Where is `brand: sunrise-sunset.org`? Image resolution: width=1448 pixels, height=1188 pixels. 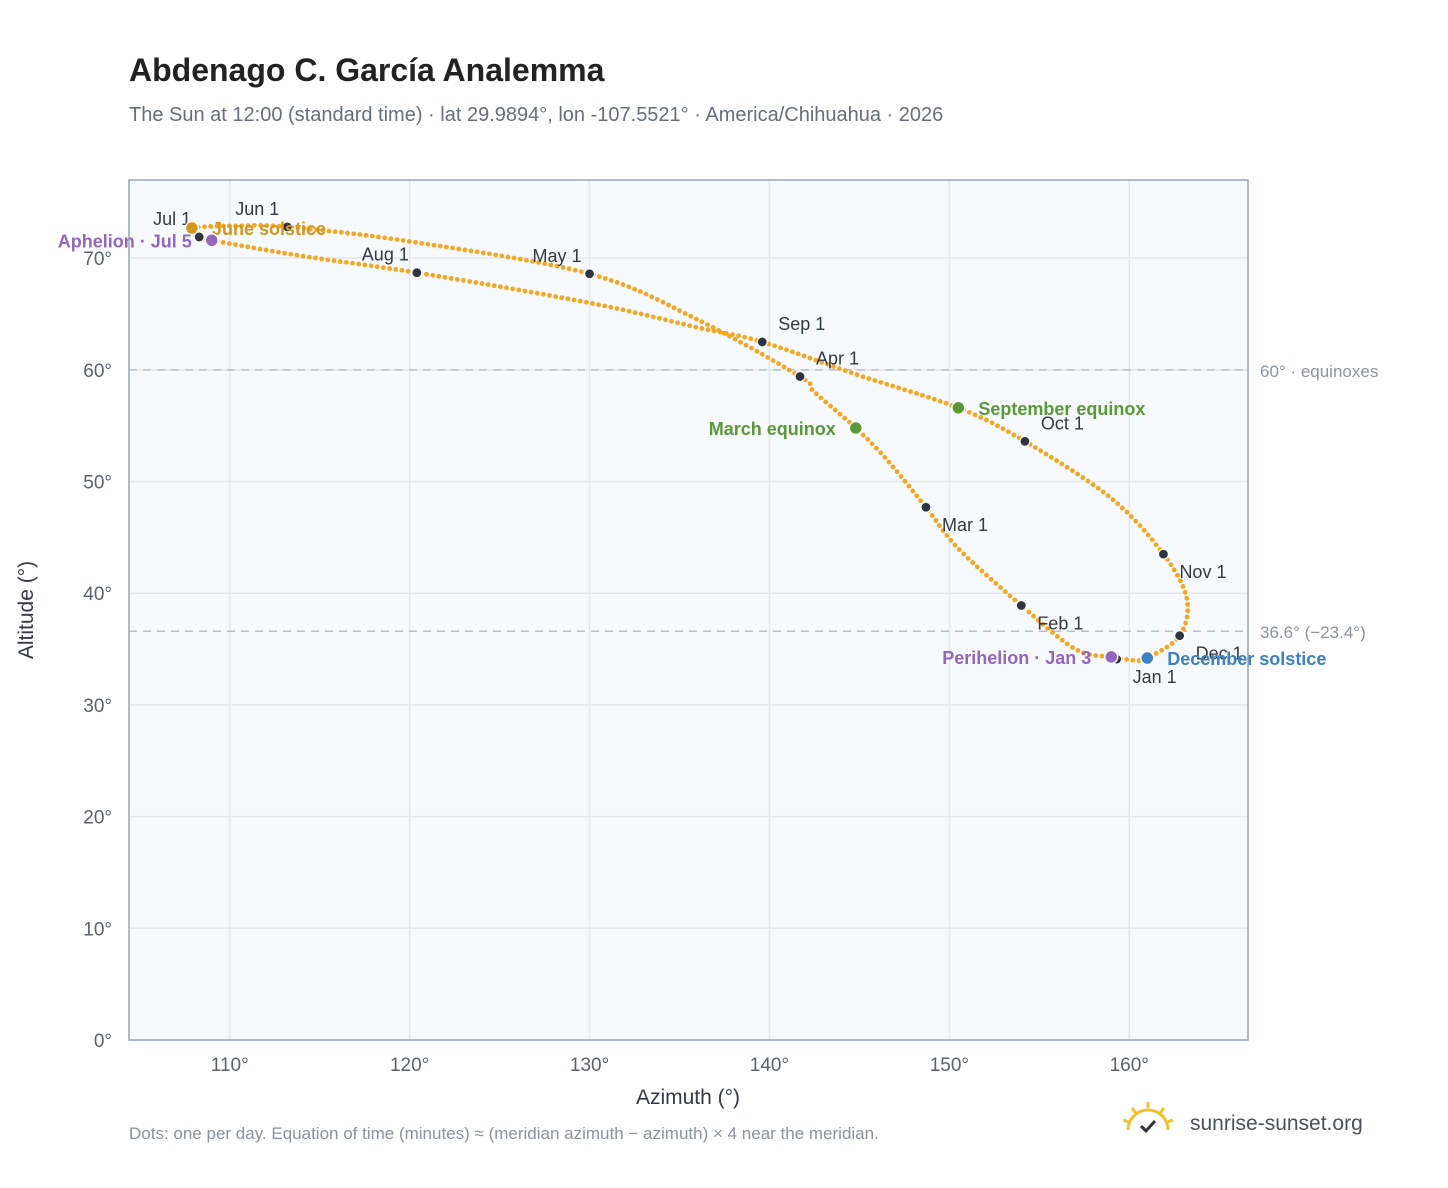 brand: sunrise-sunset.org is located at coordinates (1270, 1125).